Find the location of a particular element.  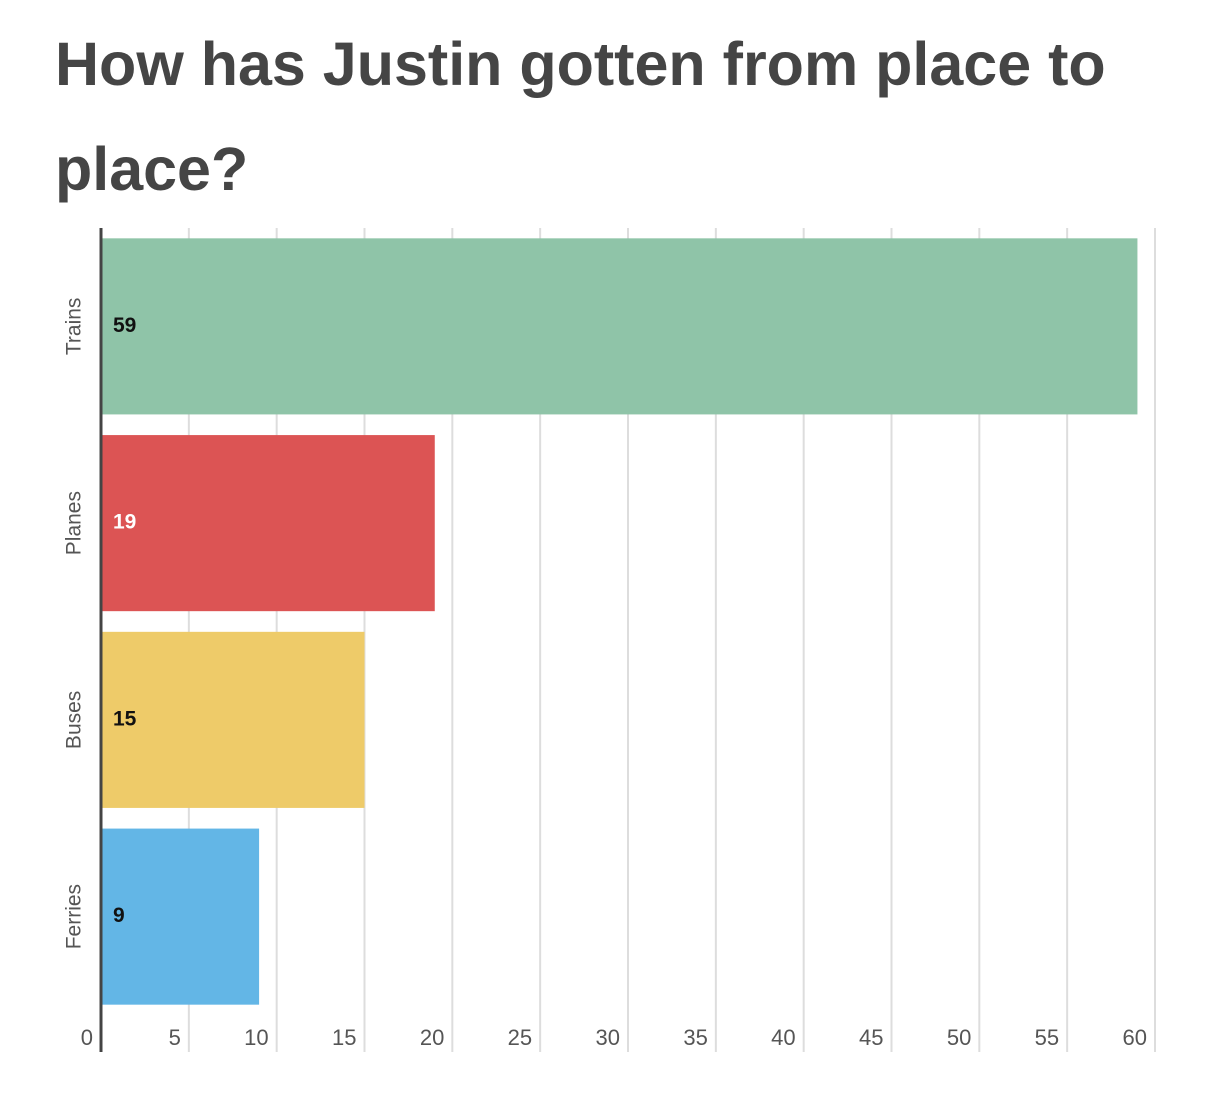

x-tick-label: 60 is located at coordinates (1135, 1037).